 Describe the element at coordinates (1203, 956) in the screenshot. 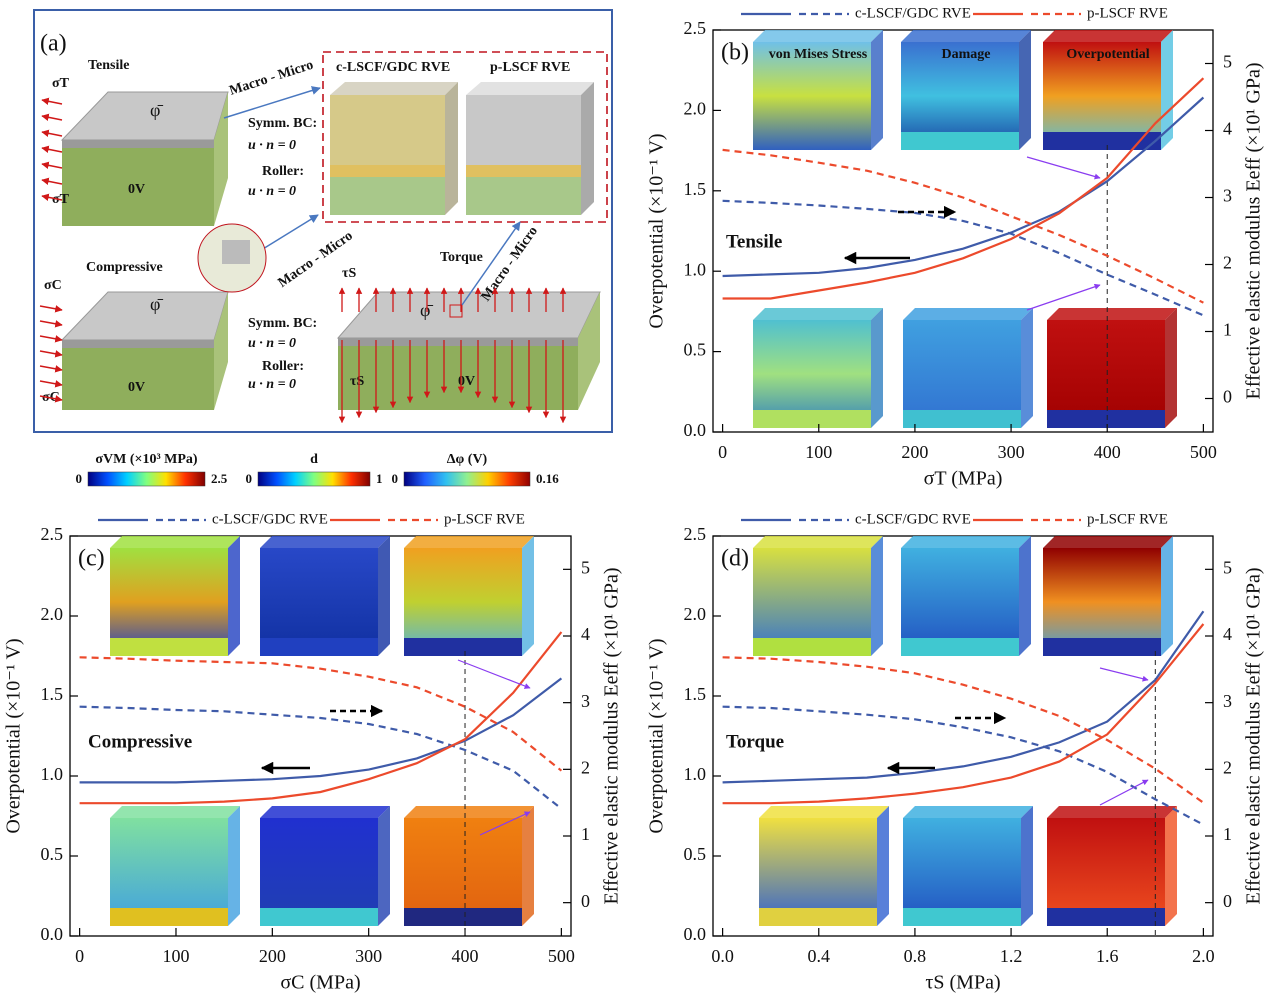

I see `x-tick-label: 2.0` at that location.